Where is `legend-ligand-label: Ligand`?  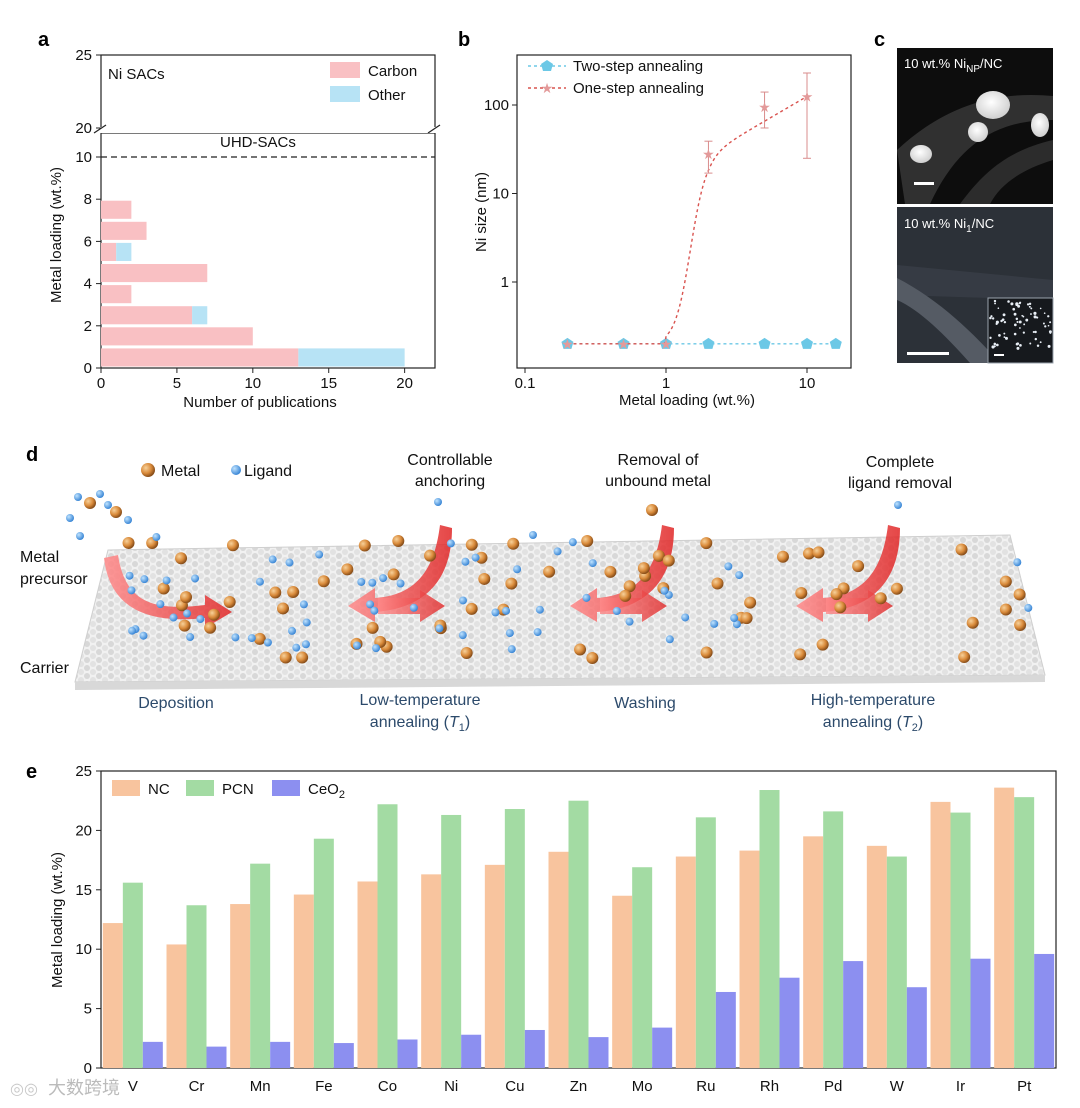
legend-ligand-label: Ligand is located at coordinates (268, 471).